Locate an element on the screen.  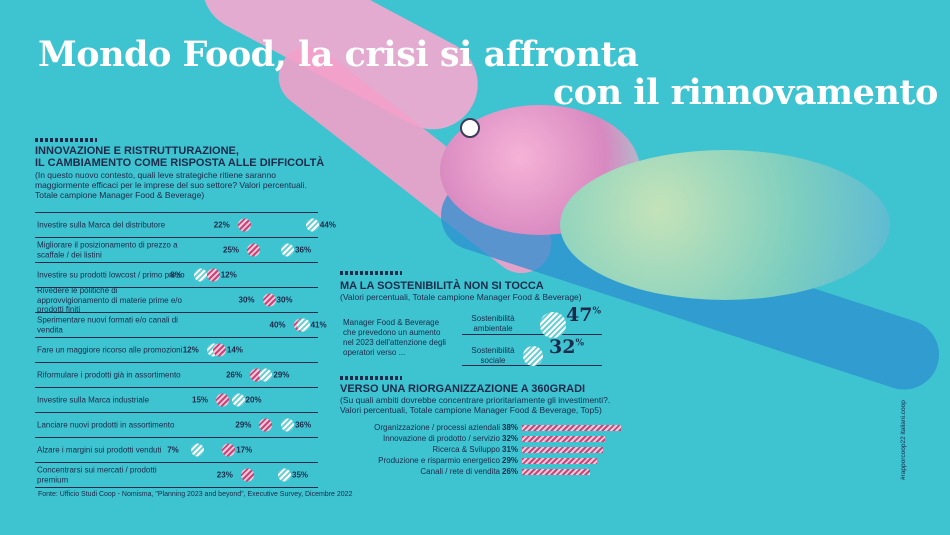
value-label: 25% is located at coordinates (231, 250).